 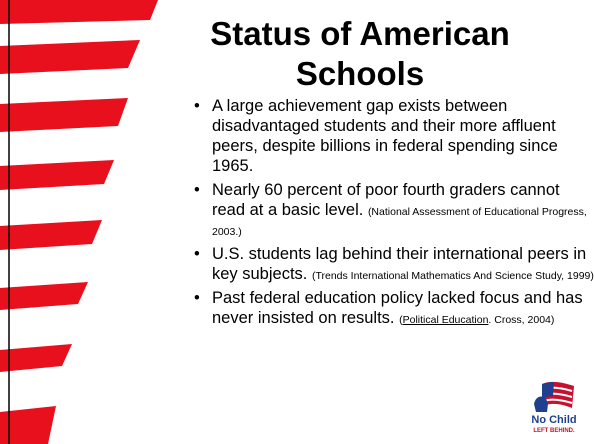 What do you see at coordinates (554, 407) in the screenshot?
I see `logo: No Child LEFT BEHIND.` at bounding box center [554, 407].